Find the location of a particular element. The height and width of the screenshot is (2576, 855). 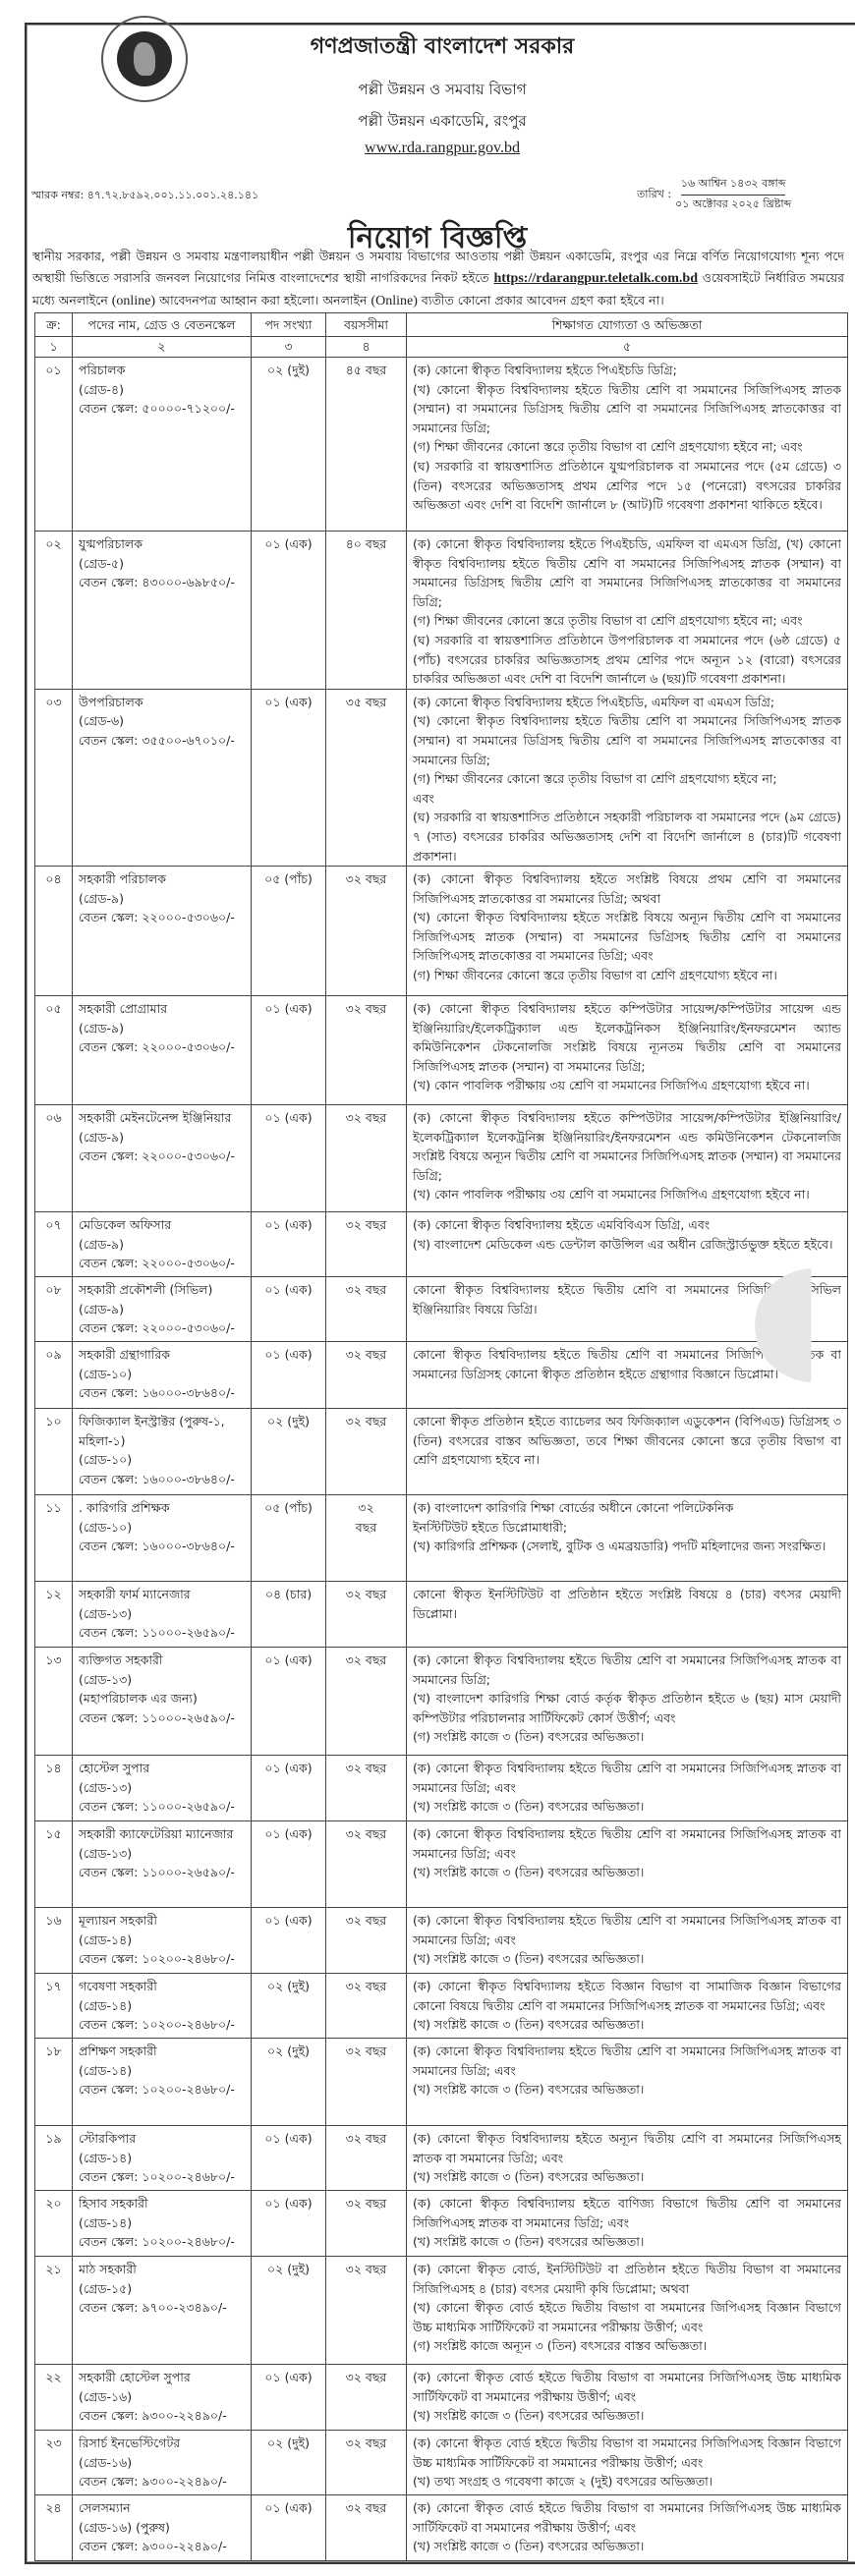

column-number: ৫ is located at coordinates (627, 347).